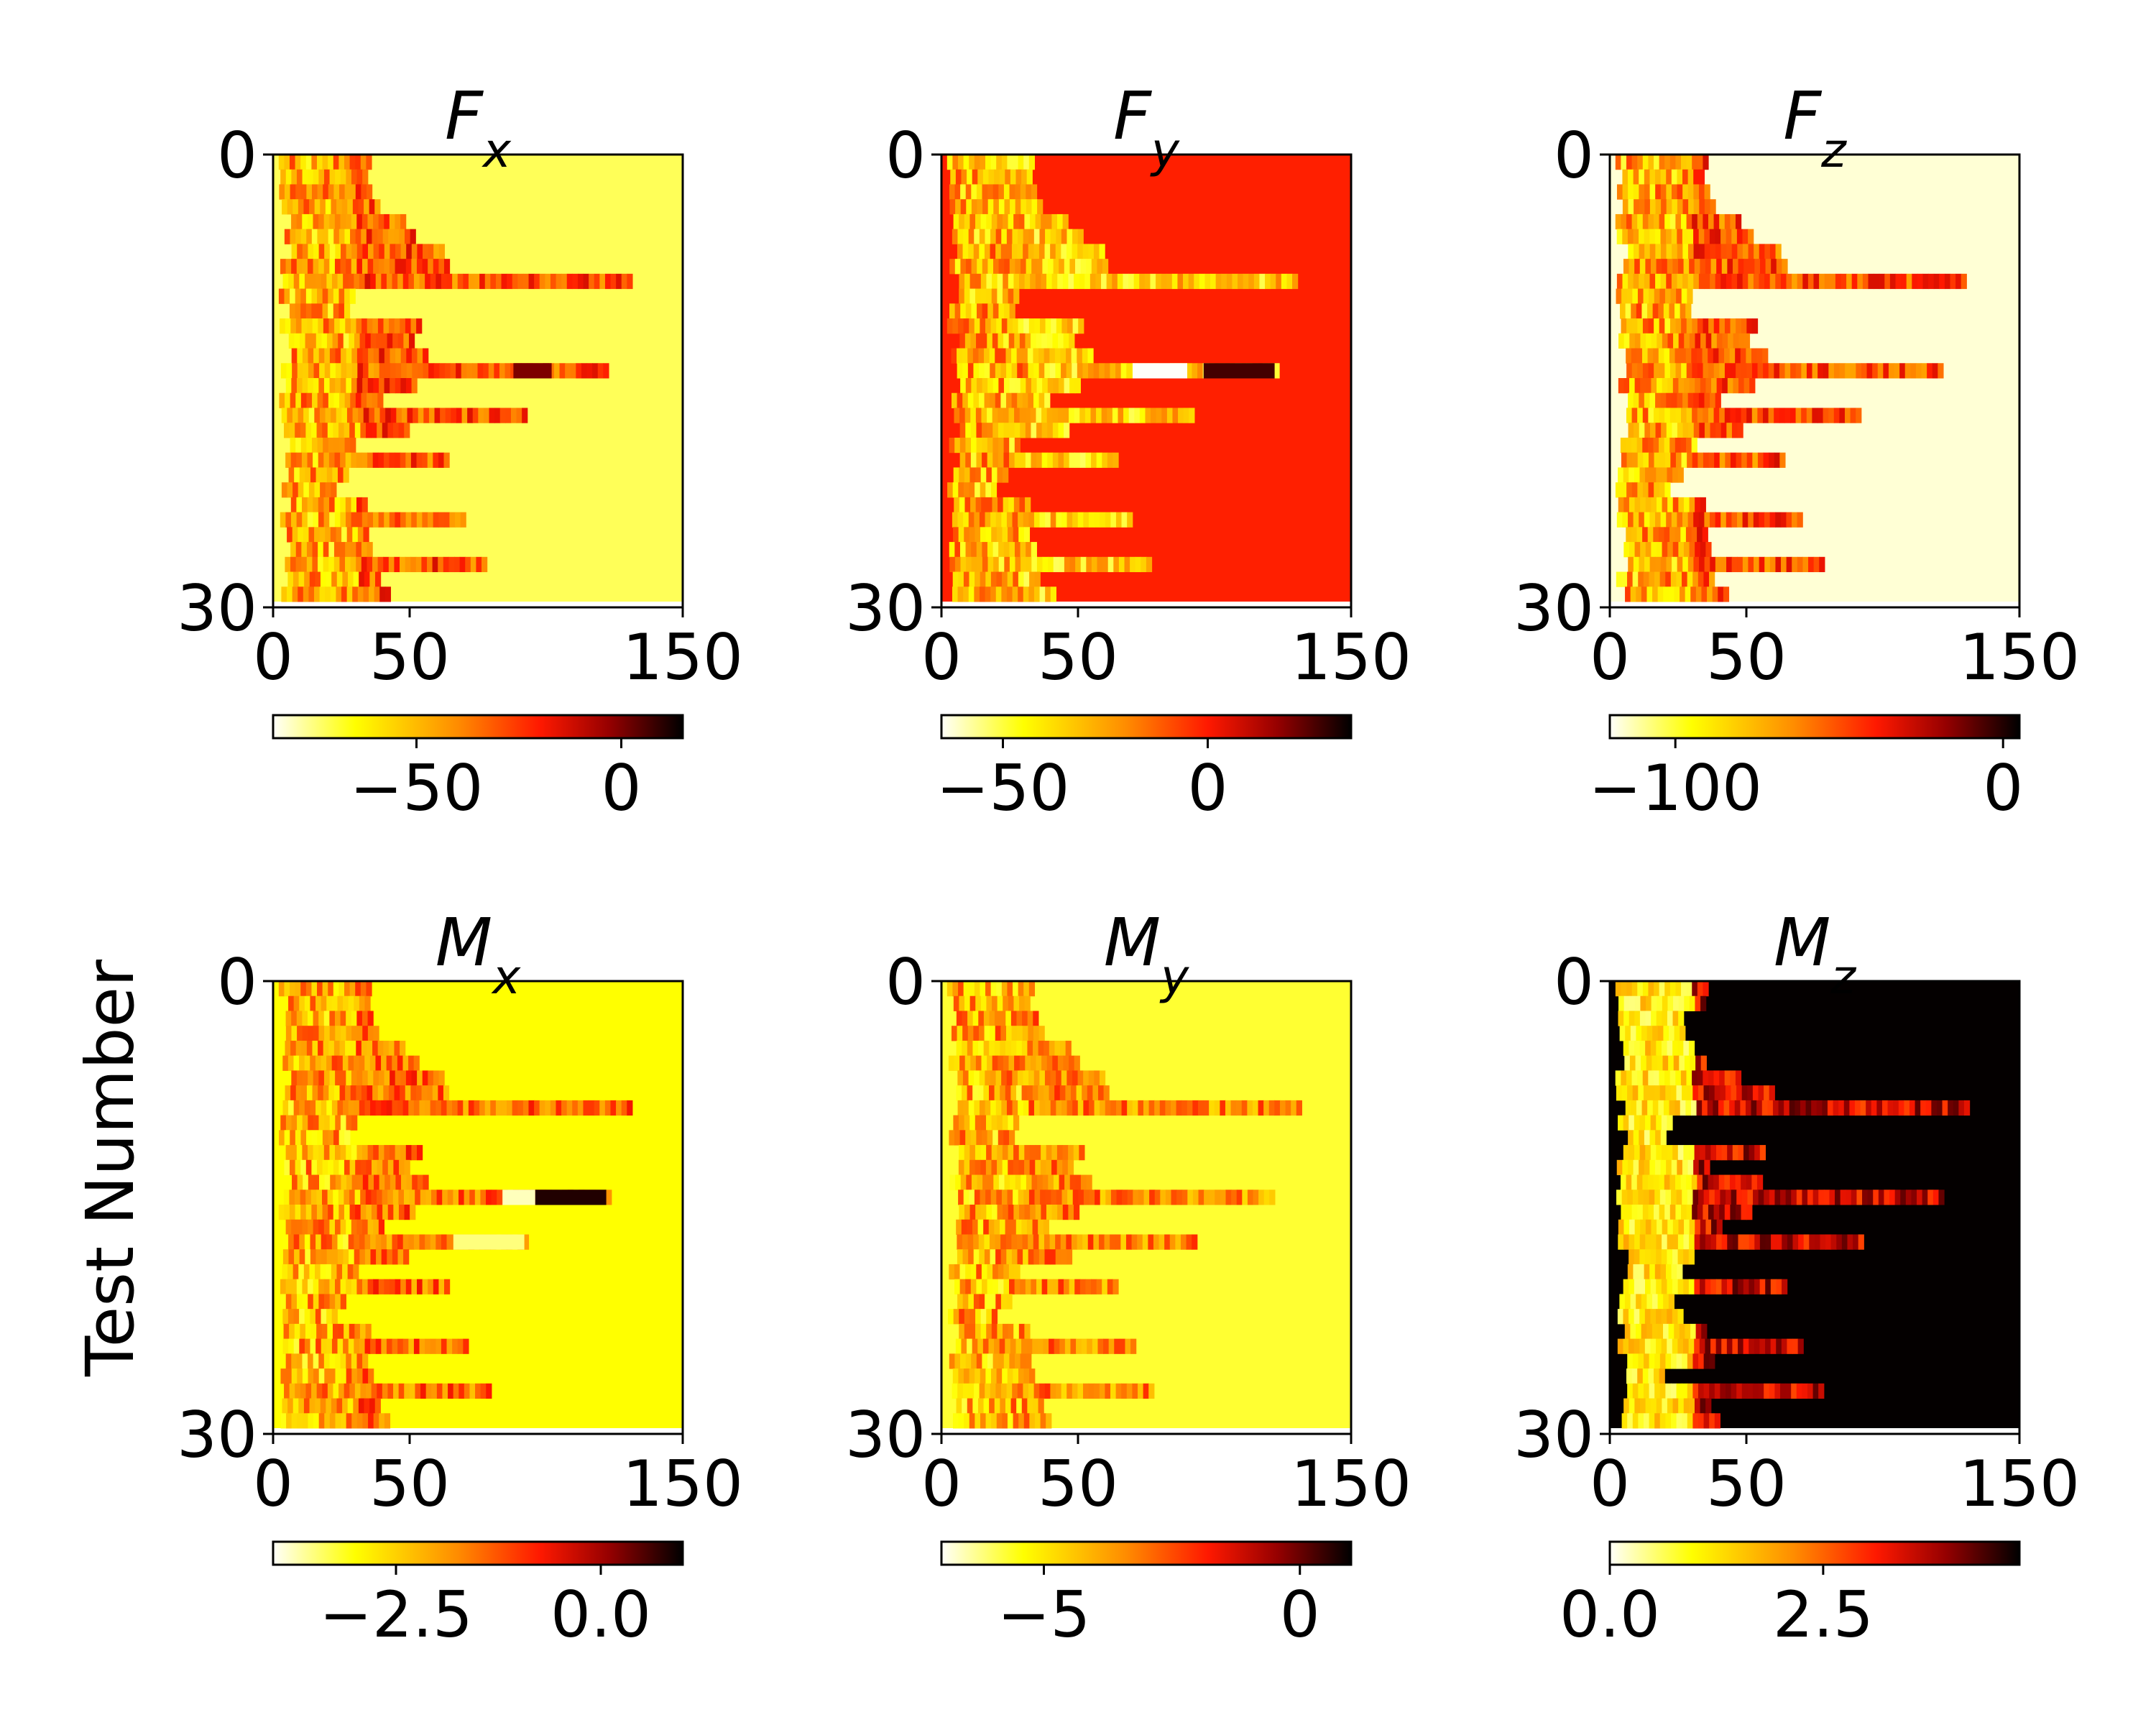 This screenshot has width=2156, height=1725. I want to click on colorbar-gradient, so click(1146, 1553).